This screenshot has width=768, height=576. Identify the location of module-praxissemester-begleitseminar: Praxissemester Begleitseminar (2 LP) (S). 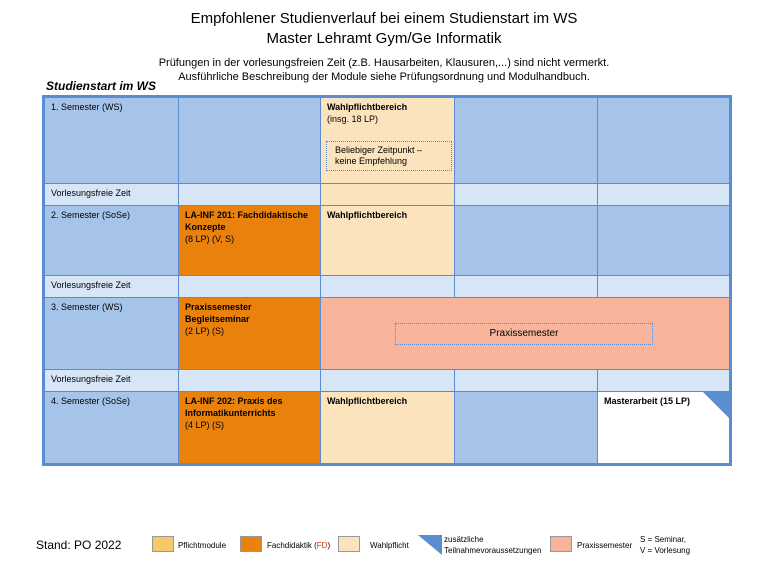
(249, 333).